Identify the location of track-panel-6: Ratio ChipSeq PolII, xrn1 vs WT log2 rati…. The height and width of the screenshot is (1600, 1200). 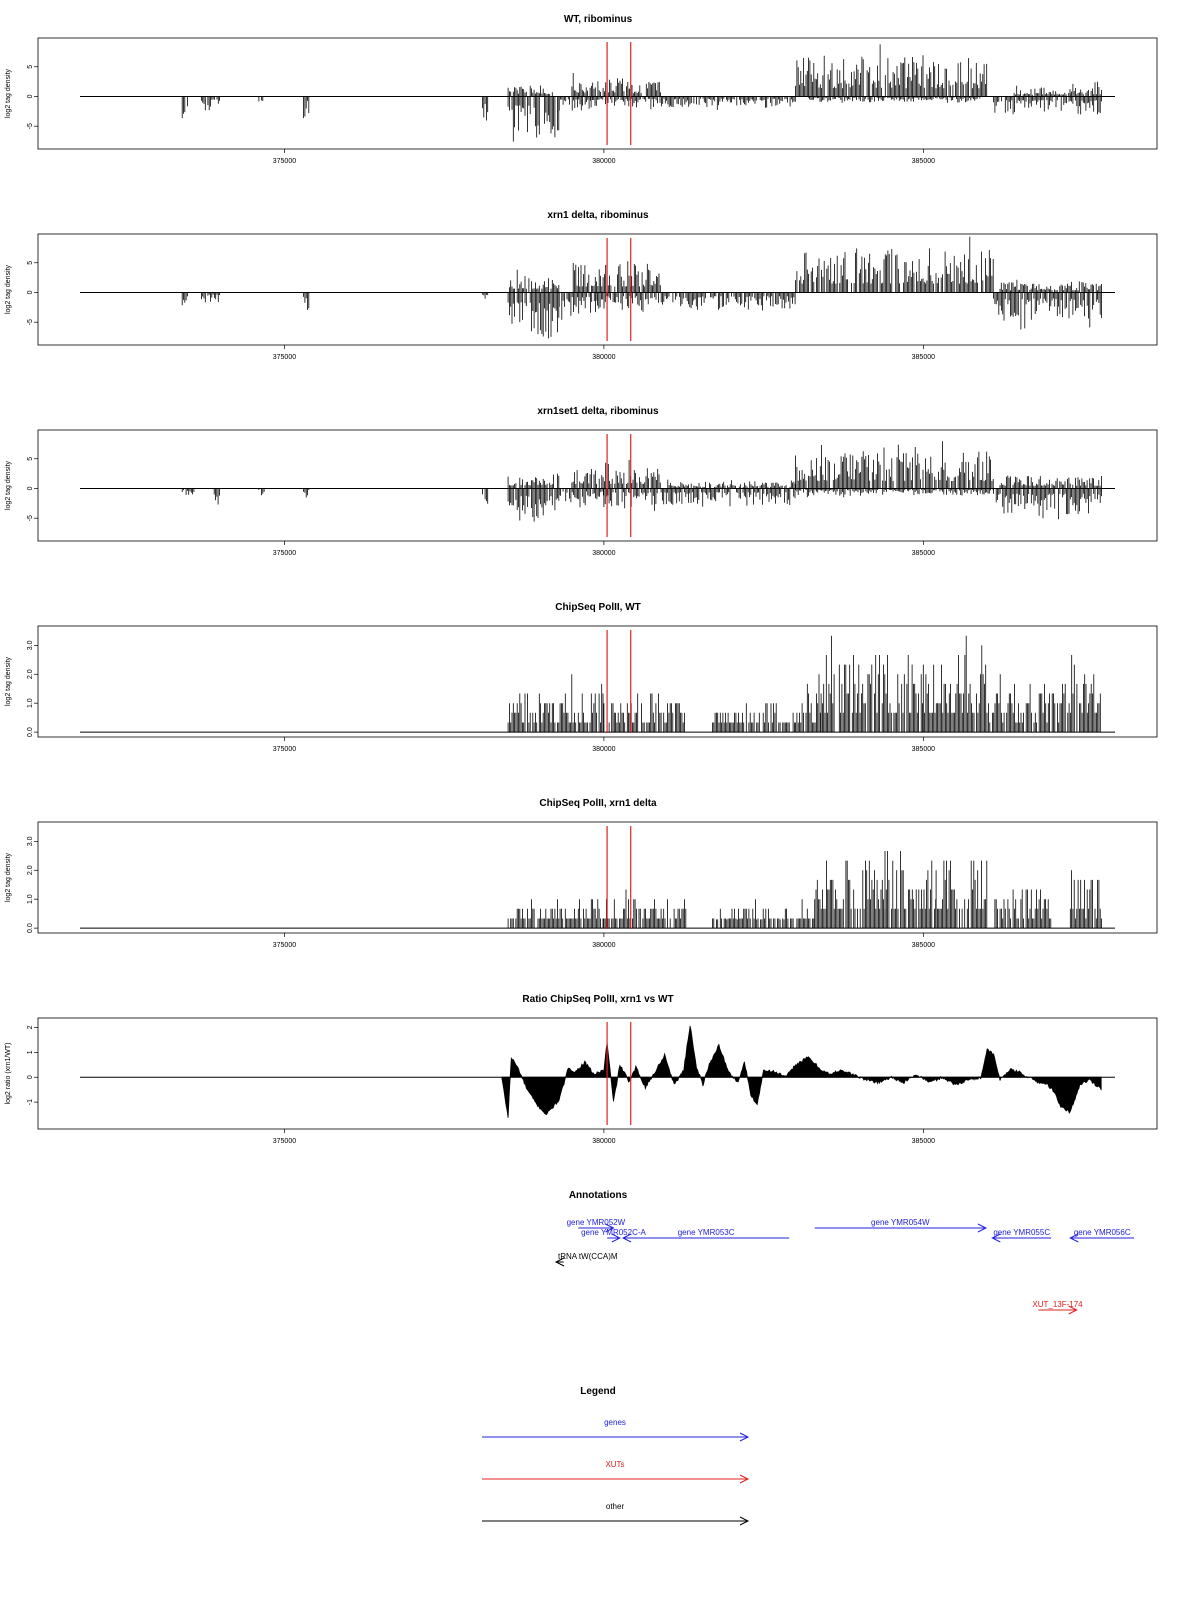
(581, 1069).